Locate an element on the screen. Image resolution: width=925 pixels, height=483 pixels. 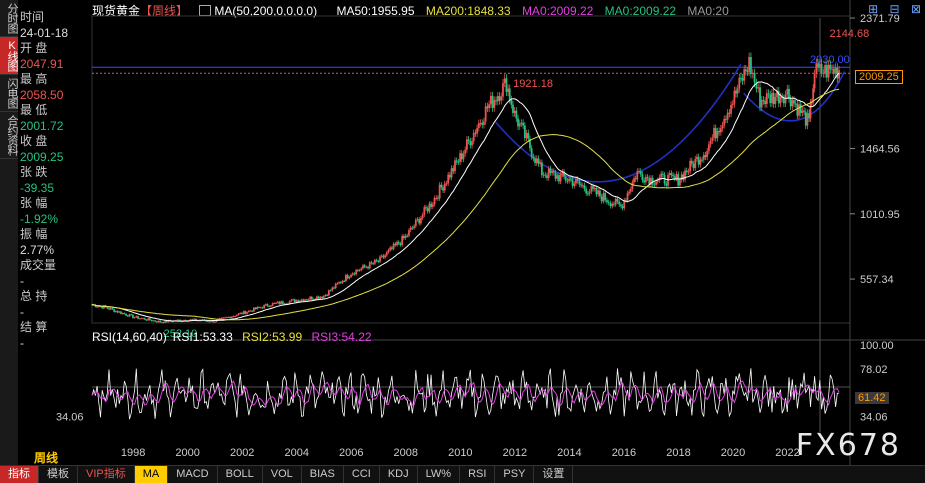
change-label: 张 跌 is located at coordinates (34, 172).